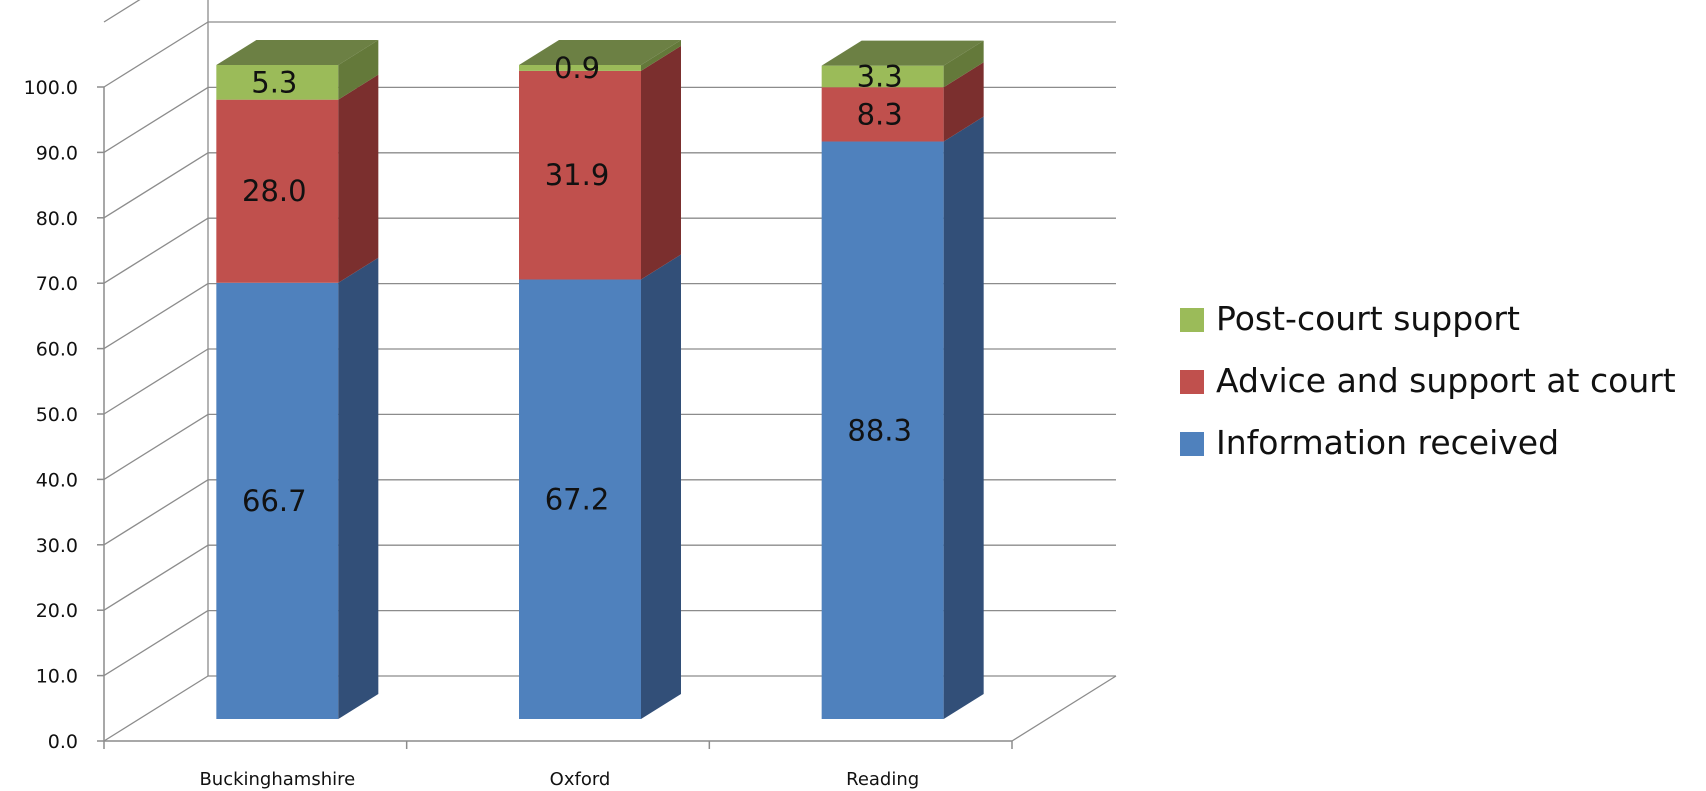 This screenshot has width=1706, height=791. What do you see at coordinates (1387, 442) in the screenshot?
I see `legend-label: Information received` at bounding box center [1387, 442].